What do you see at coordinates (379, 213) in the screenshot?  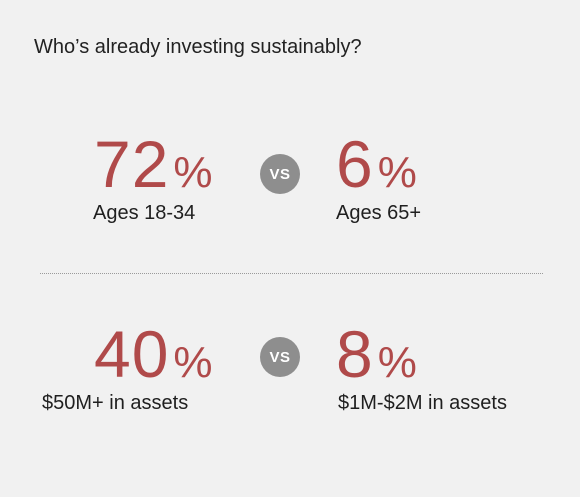 I see `stat-label-ages-65-plus: Ages 65+` at bounding box center [379, 213].